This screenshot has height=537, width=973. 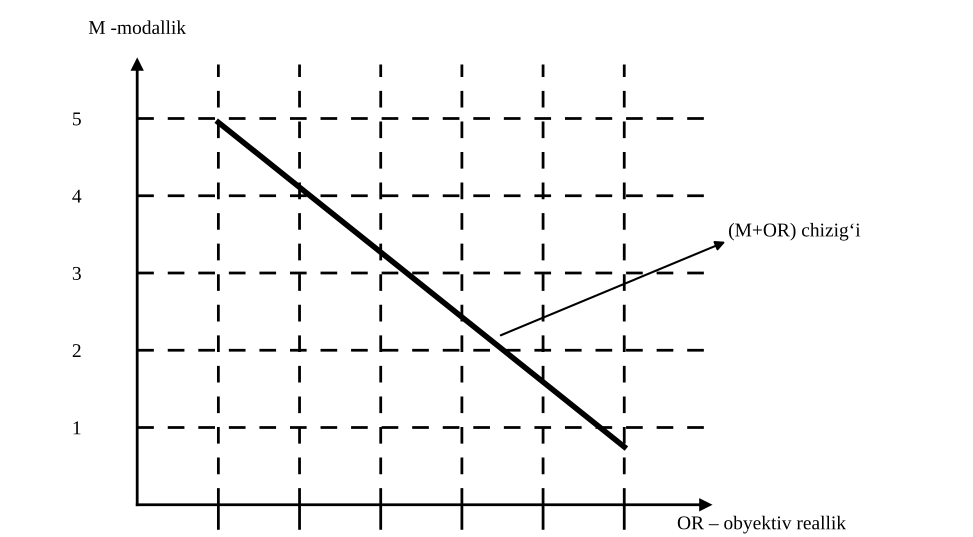 What do you see at coordinates (77, 196) in the screenshot?
I see `y-tick-label: 4` at bounding box center [77, 196].